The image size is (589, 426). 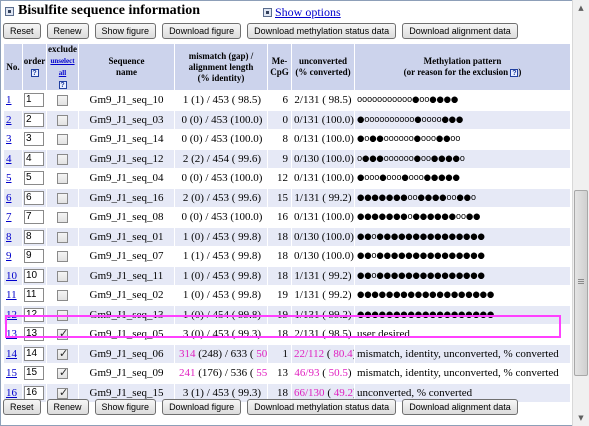 What do you see at coordinates (126, 217) in the screenshot?
I see `sequence-name: Gm9_J1_seq_08` at bounding box center [126, 217].